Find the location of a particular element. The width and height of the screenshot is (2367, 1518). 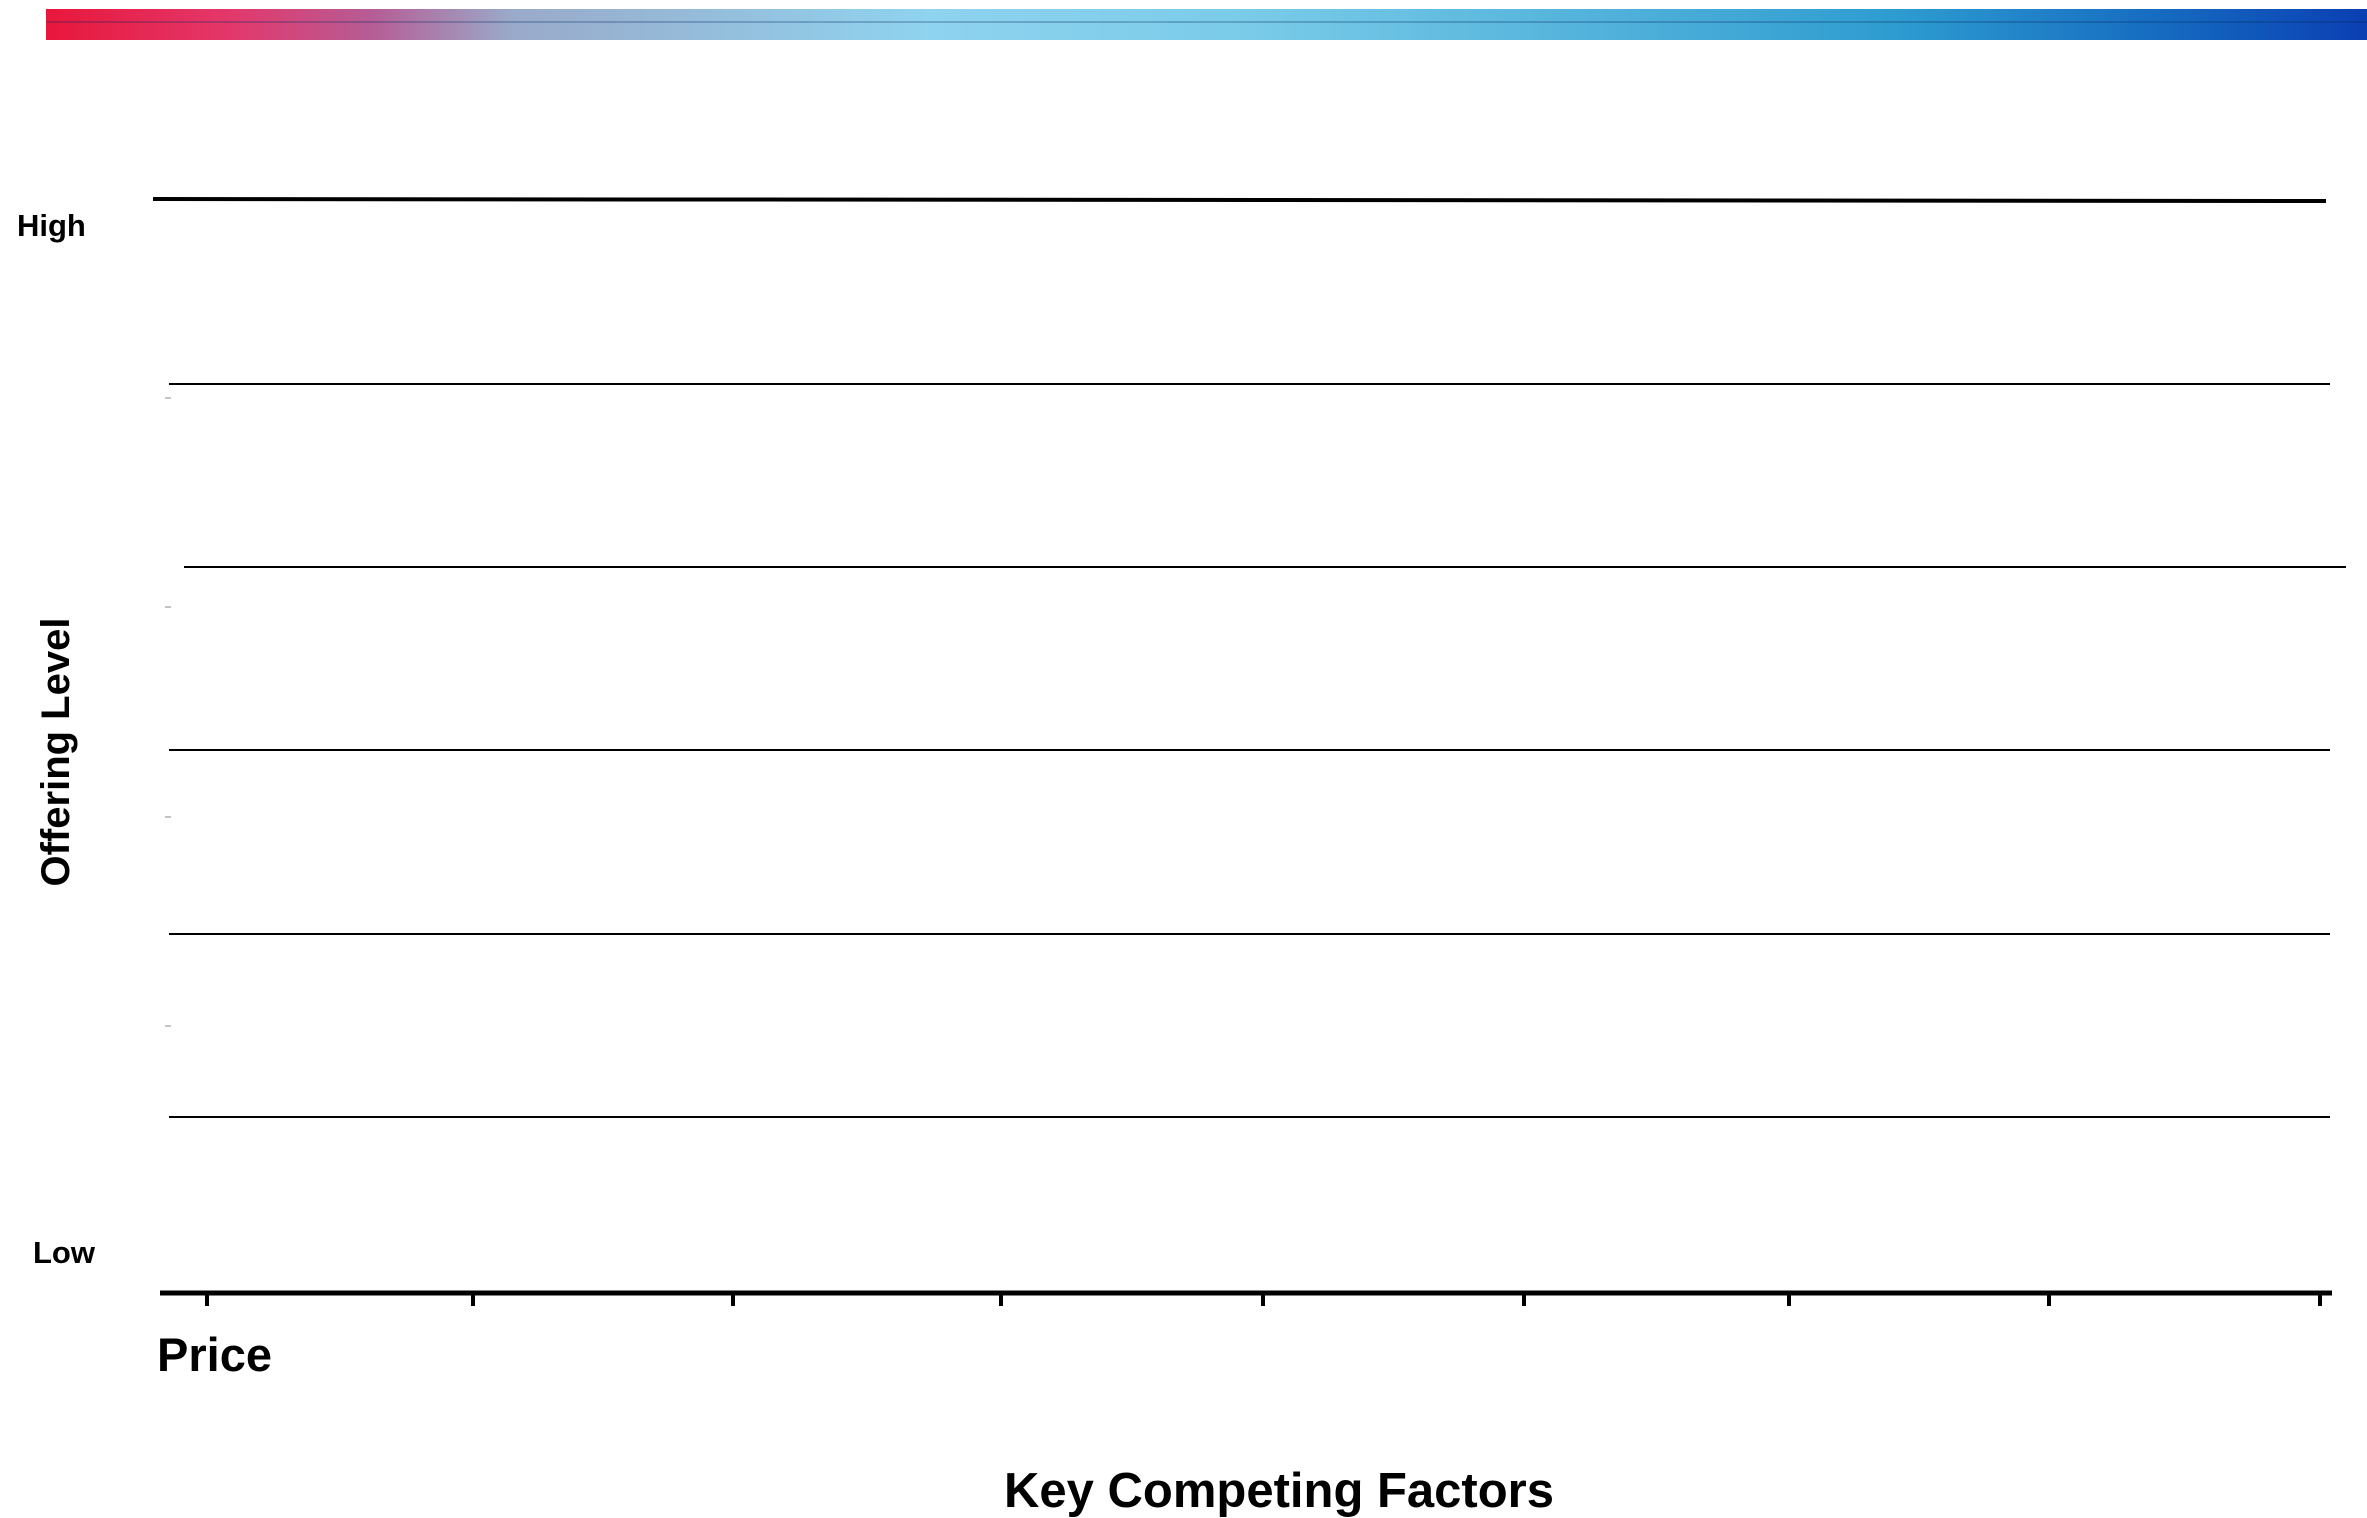

y-axis-high-label: High is located at coordinates (51, 225).